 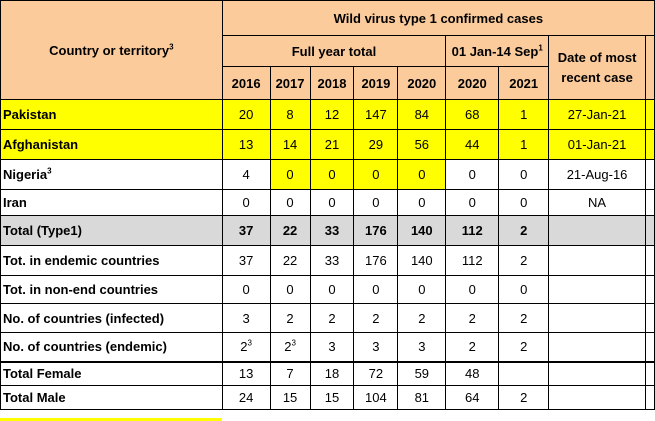 I want to click on value-cell: 72, so click(x=376, y=373).